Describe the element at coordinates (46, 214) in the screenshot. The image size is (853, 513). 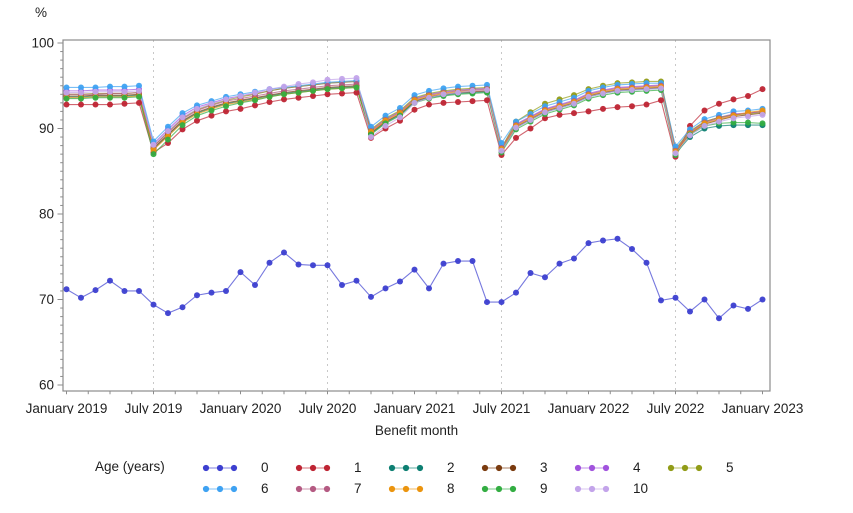
I see `svg-text: 80` at that location.